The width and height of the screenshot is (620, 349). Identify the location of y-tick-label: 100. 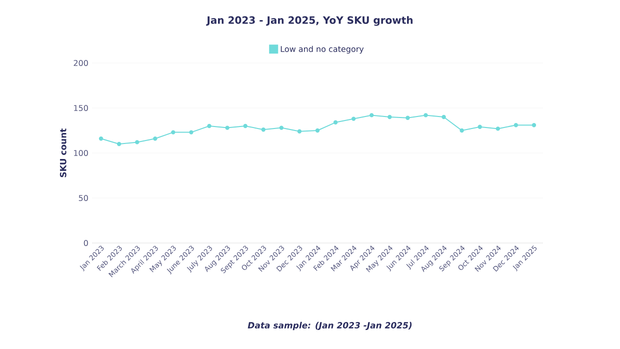
(81, 153).